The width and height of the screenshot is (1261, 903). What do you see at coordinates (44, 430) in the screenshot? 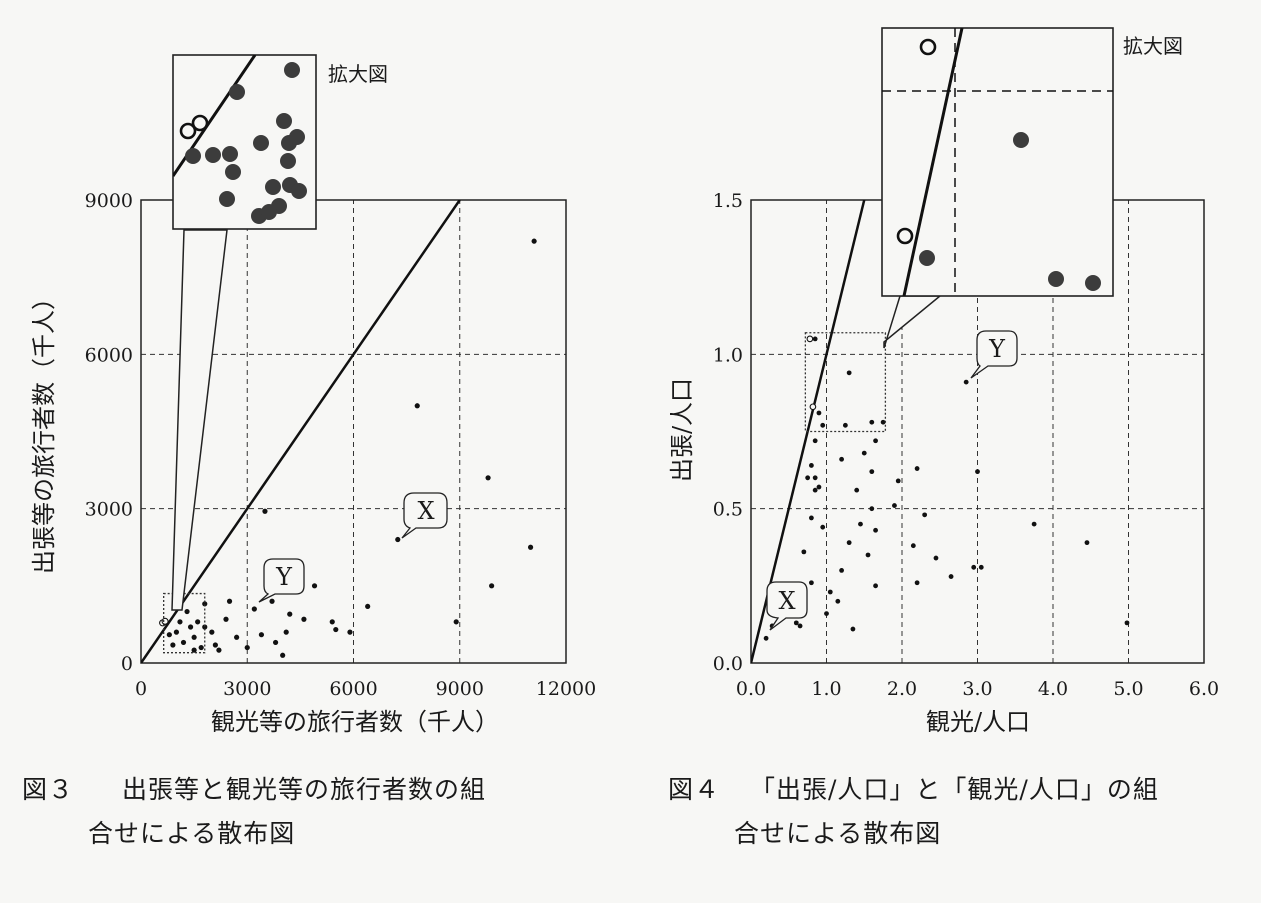
I see `fig3-y-axis-label: 出張等の旅行者数（千人）` at bounding box center [44, 430].